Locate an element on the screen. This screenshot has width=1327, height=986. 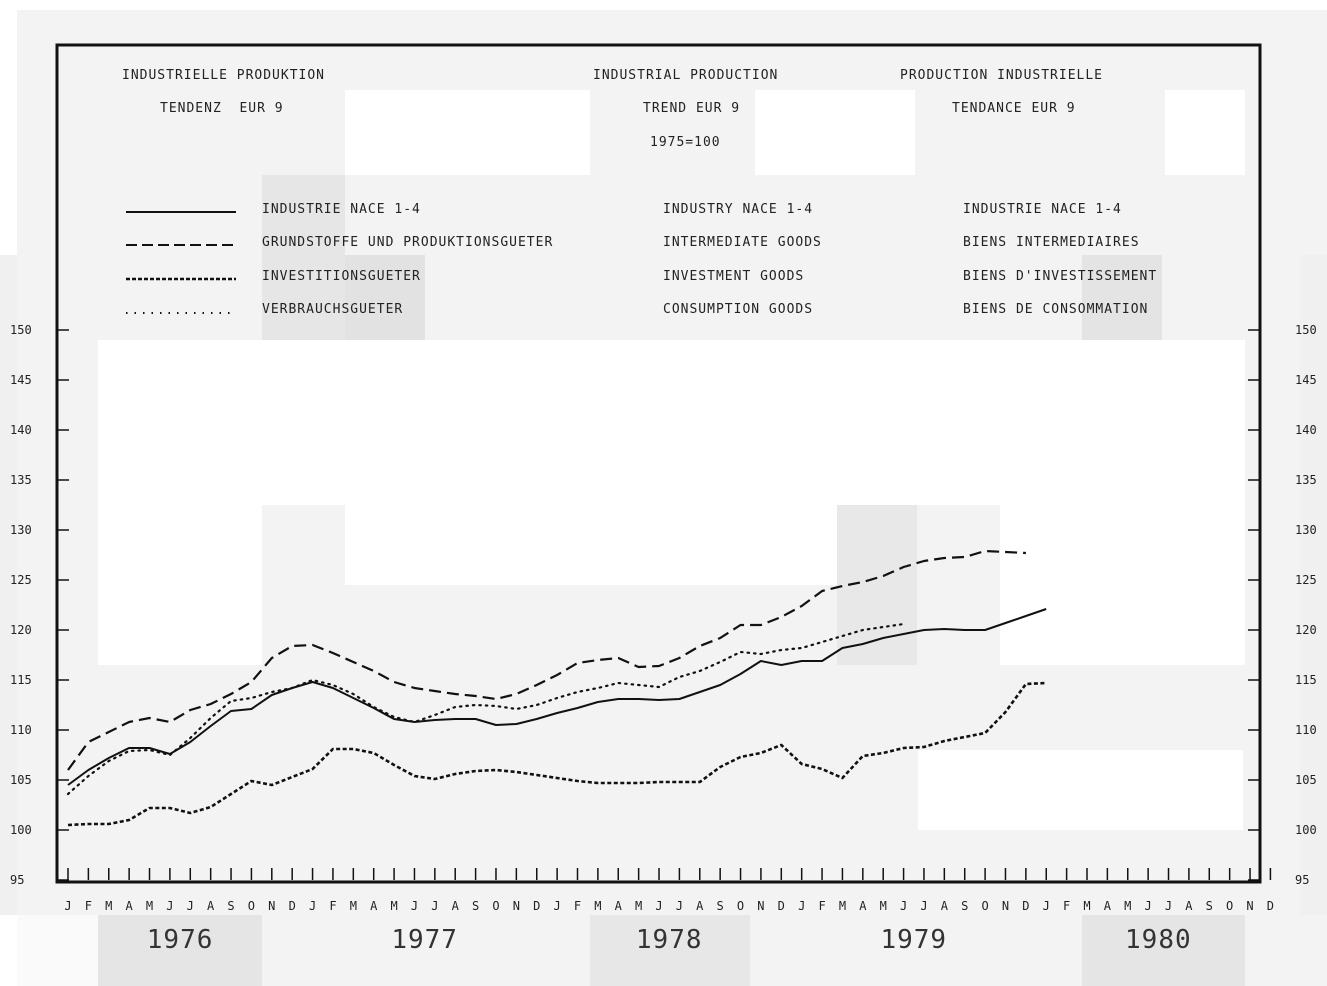
y-tick-label-left: 95 is located at coordinates (17, 880).